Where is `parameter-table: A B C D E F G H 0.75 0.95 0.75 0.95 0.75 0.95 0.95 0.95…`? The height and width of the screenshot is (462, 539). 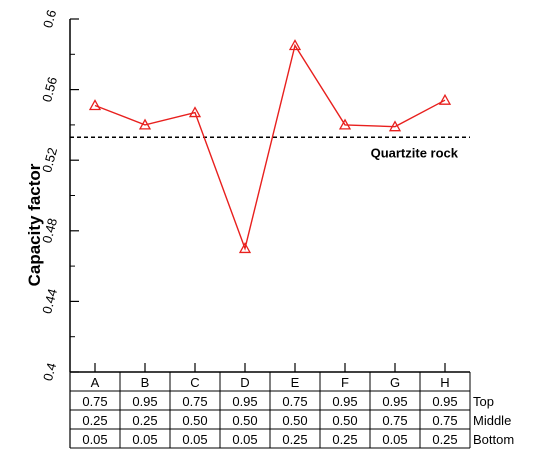
parameter-table: A B C D E F G H 0.75 0.95 0.75 0.95 0.75 0.95 0.95 0.95… is located at coordinates (291, 410).